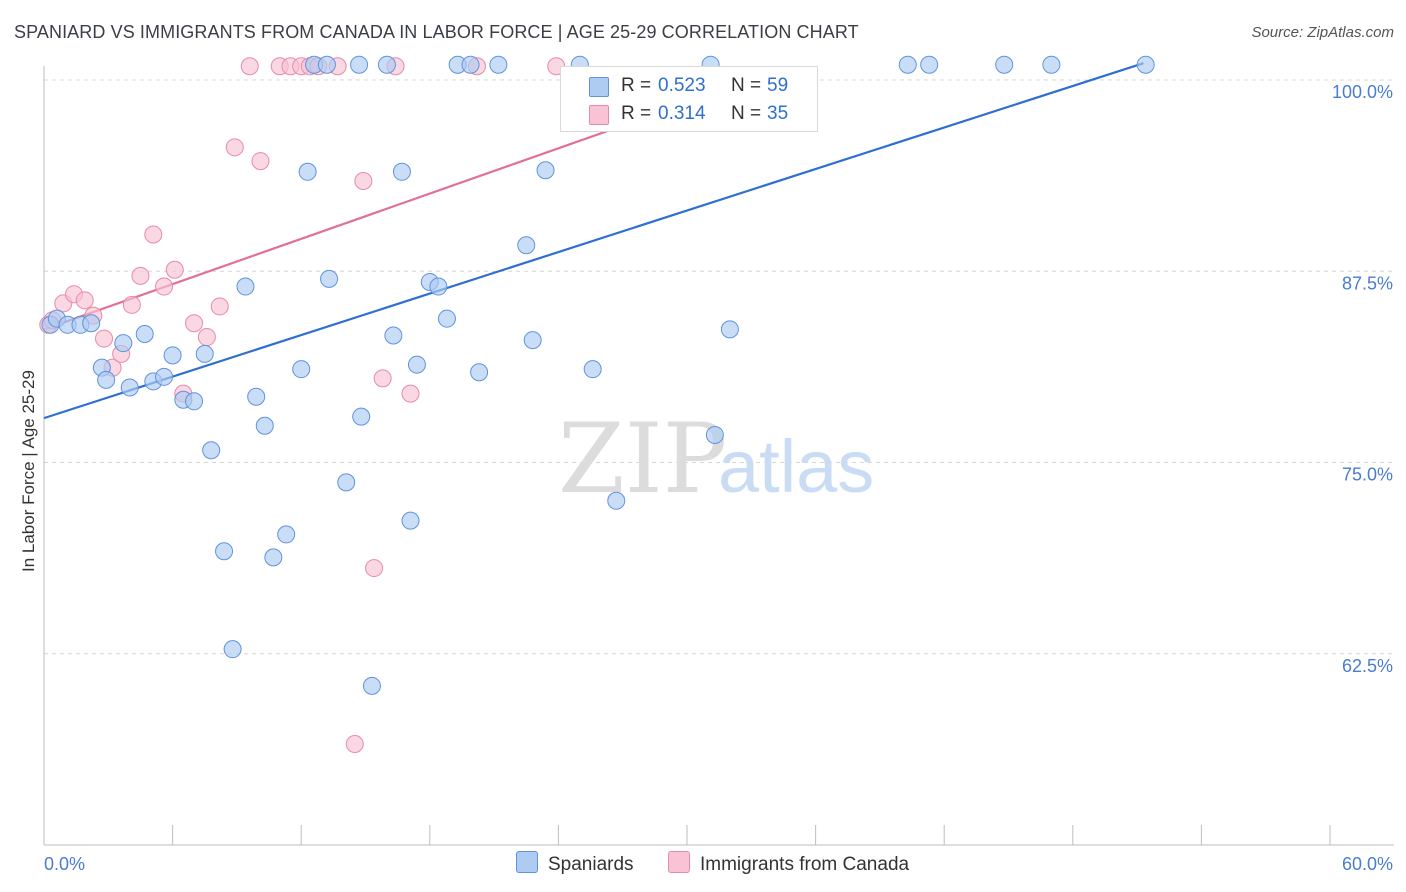 The image size is (1406, 892). What do you see at coordinates (591, 864) in the screenshot?
I see `legend-label: Spaniards` at bounding box center [591, 864].